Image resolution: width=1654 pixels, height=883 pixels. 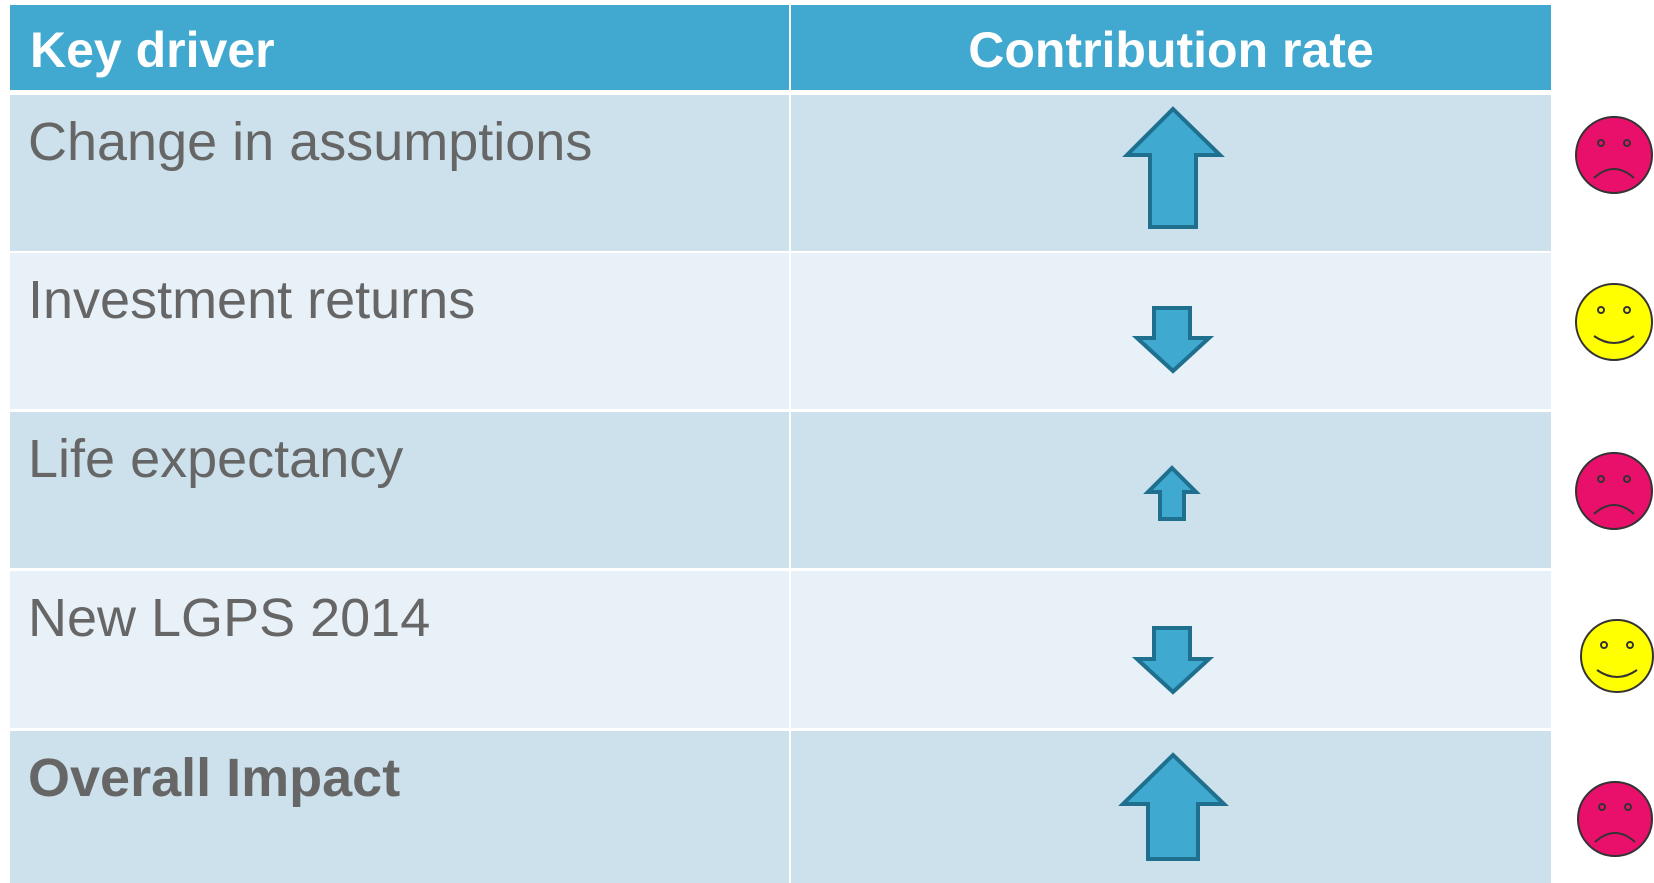 What do you see at coordinates (152, 50) in the screenshot?
I see `header-label: Key driver` at bounding box center [152, 50].